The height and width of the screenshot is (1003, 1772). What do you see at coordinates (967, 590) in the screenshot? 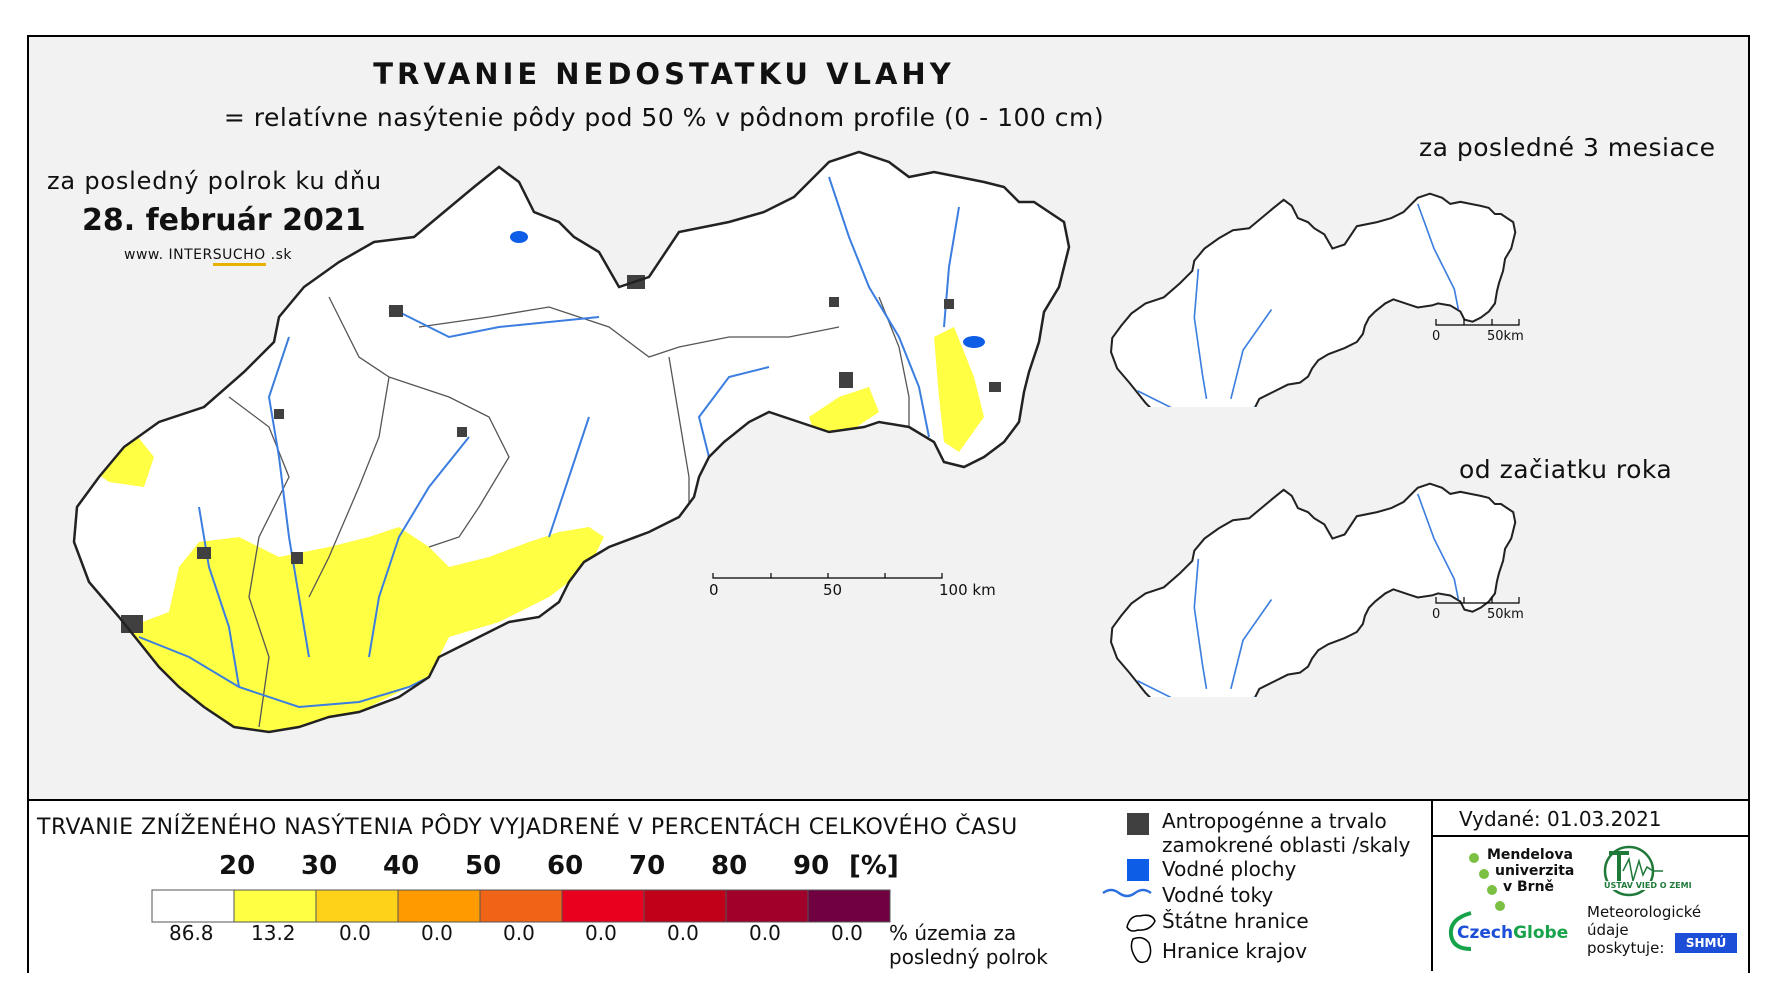
I see `scale-label-100: 100 km` at bounding box center [967, 590].